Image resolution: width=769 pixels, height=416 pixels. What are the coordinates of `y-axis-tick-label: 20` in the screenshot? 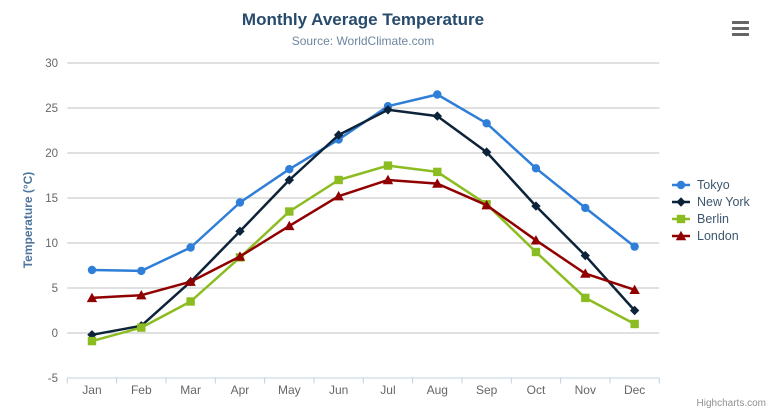 It's located at (51, 154).